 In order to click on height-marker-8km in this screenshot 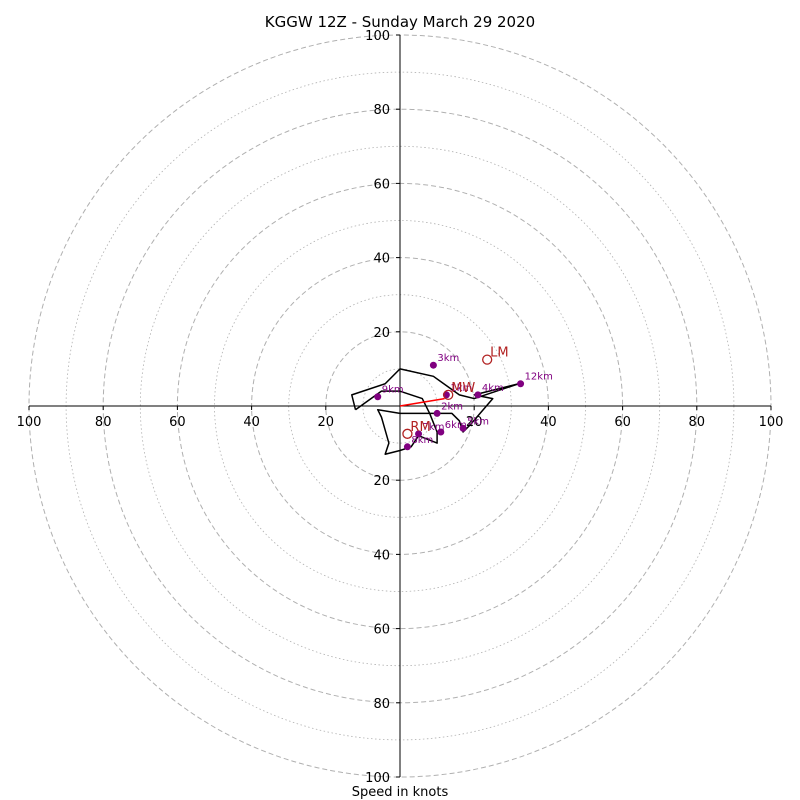, I will do `click(407, 447)`.